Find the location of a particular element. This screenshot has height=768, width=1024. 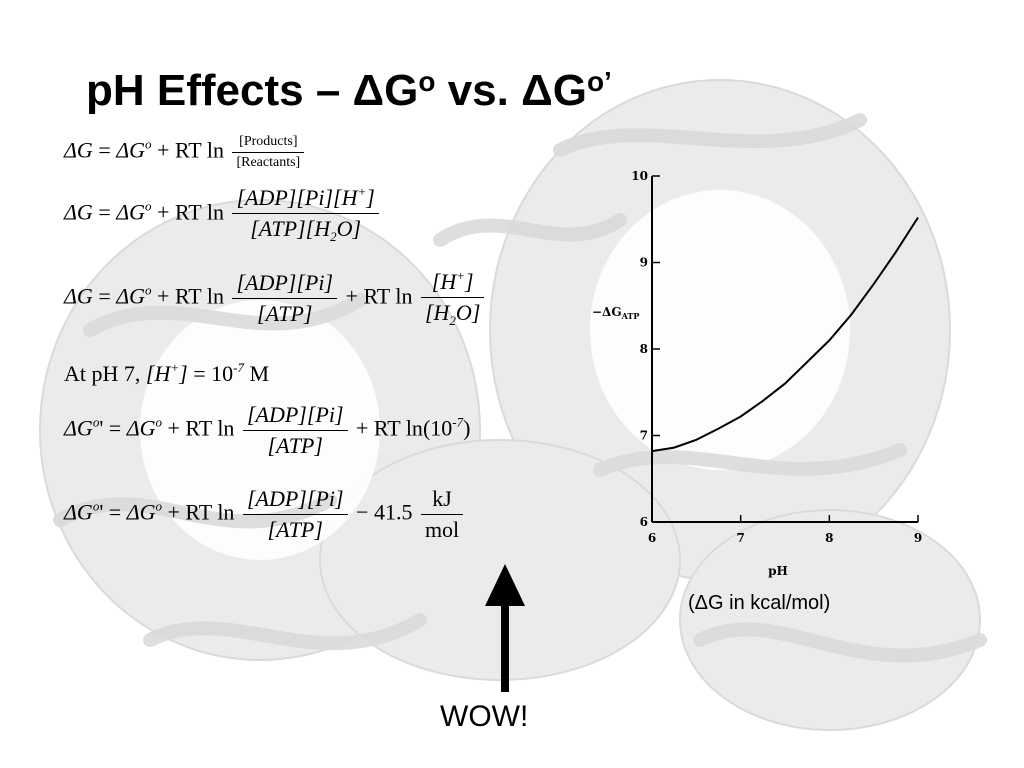

fraction-adp-pi-over-atp-3: [ADP][Pi] [ATP] is located at coordinates (295, 514).